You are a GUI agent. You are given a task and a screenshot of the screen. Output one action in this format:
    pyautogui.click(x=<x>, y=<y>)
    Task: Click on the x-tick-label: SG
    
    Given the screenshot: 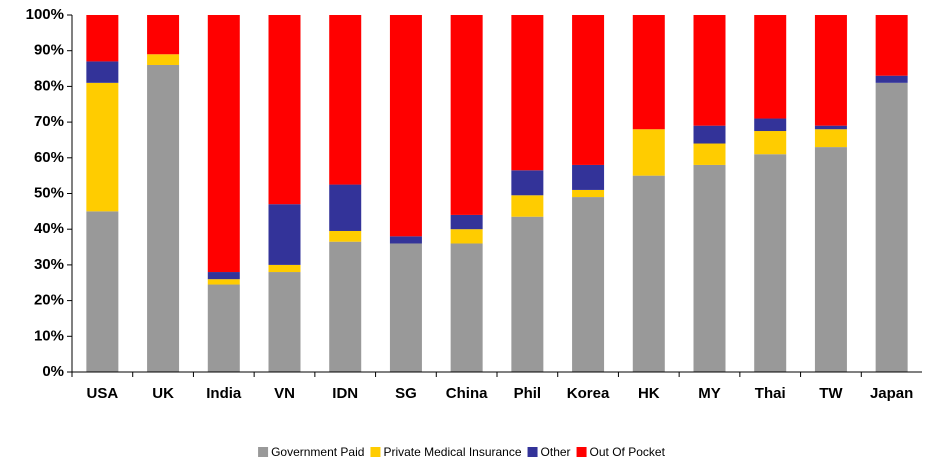 What is the action you would take?
    pyautogui.click(x=406, y=393)
    